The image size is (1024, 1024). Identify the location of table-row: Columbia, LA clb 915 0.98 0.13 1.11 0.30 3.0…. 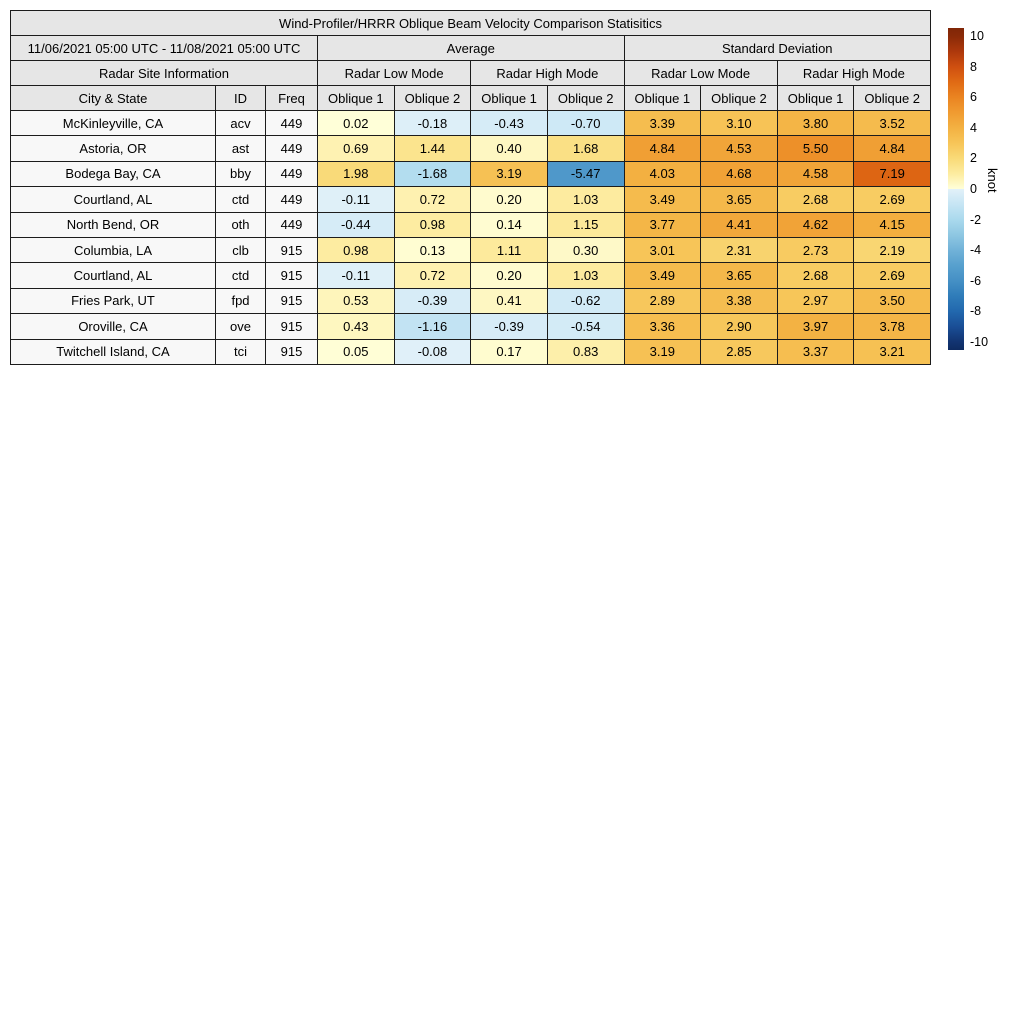
(470, 250).